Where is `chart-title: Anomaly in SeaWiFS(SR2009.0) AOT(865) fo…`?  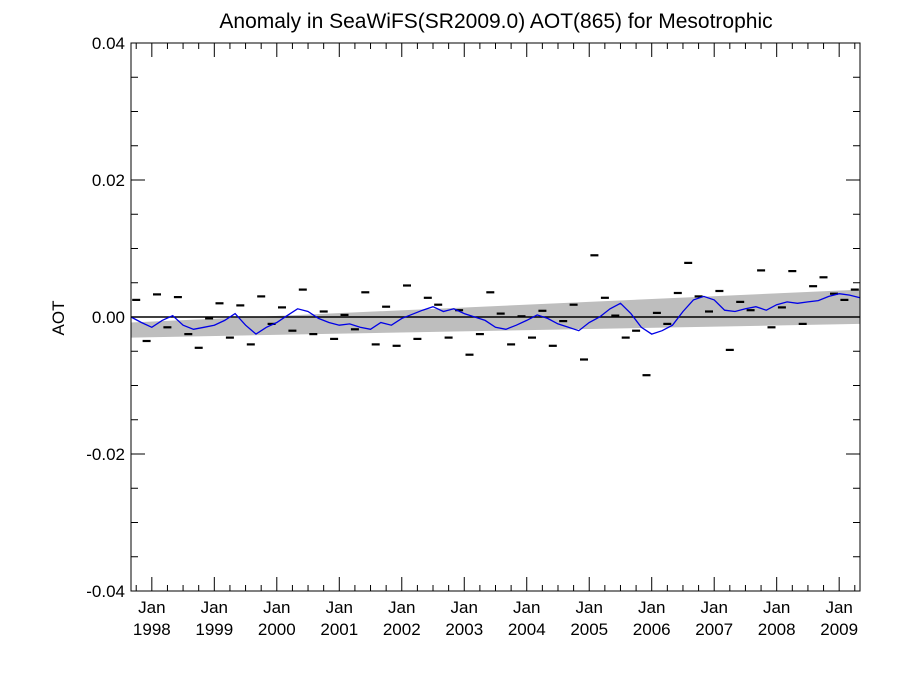 chart-title: Anomaly in SeaWiFS(SR2009.0) AOT(865) fo… is located at coordinates (495, 21).